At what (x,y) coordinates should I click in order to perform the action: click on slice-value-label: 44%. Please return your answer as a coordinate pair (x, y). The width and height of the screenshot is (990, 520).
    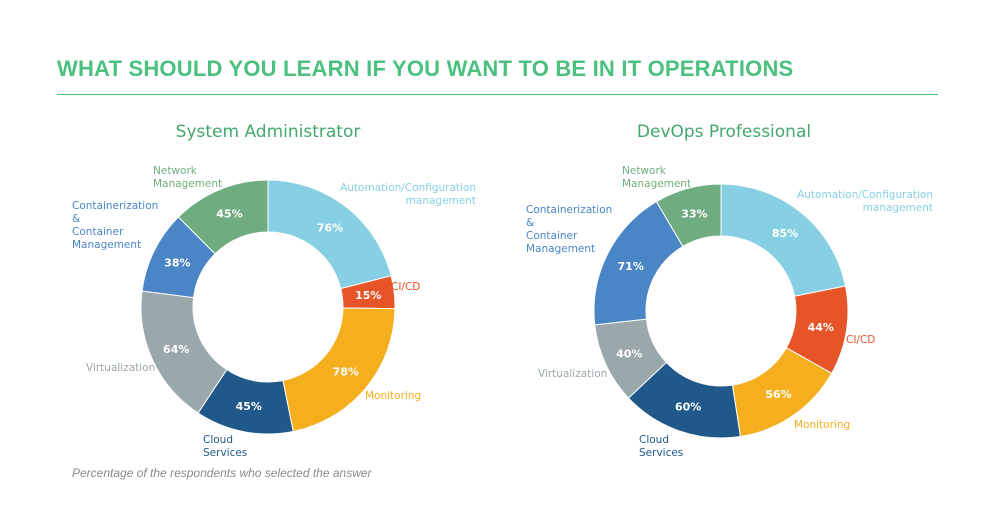
    Looking at the image, I should click on (821, 327).